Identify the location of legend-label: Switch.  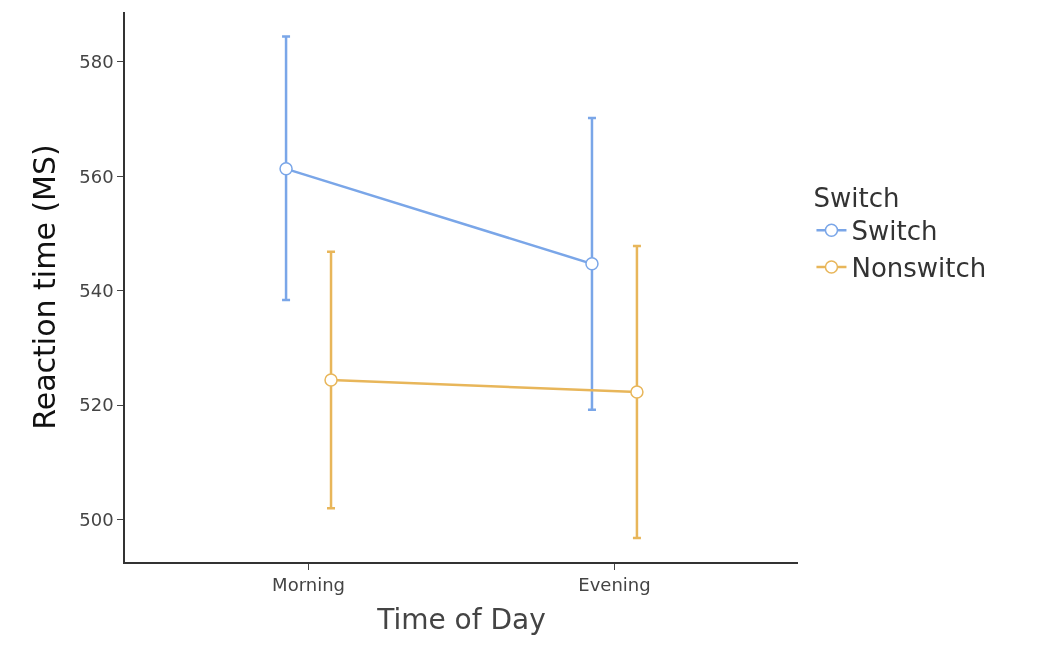
(894, 231).